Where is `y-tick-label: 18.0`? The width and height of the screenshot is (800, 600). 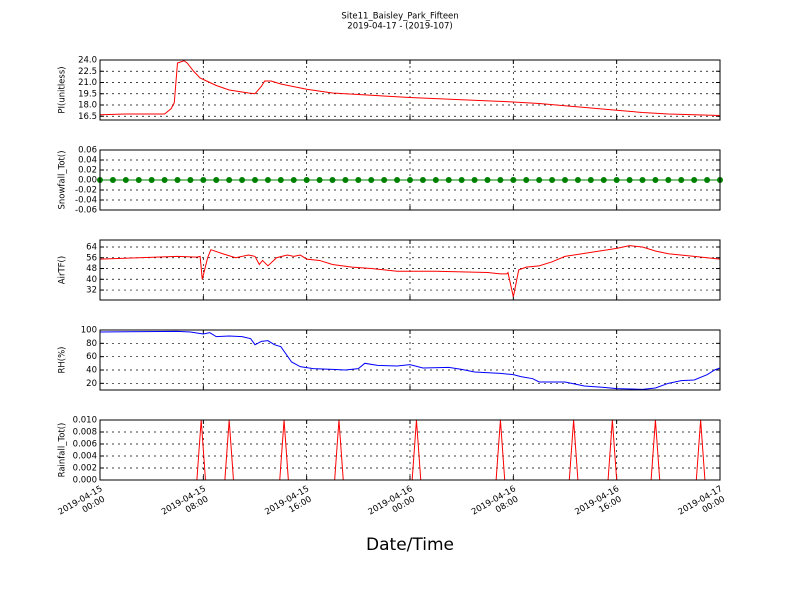
y-tick-label: 18.0 is located at coordinates (87, 106).